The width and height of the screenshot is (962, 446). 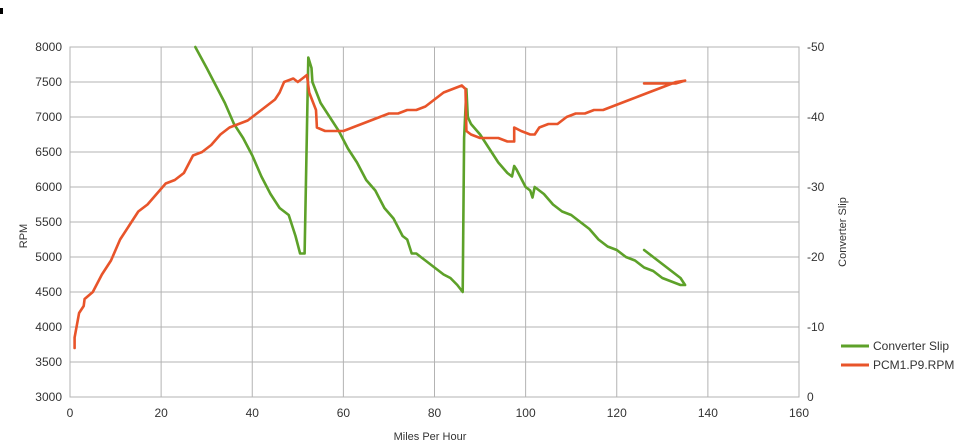 What do you see at coordinates (253, 413) in the screenshot?
I see `x-tick-label: 40` at bounding box center [253, 413].